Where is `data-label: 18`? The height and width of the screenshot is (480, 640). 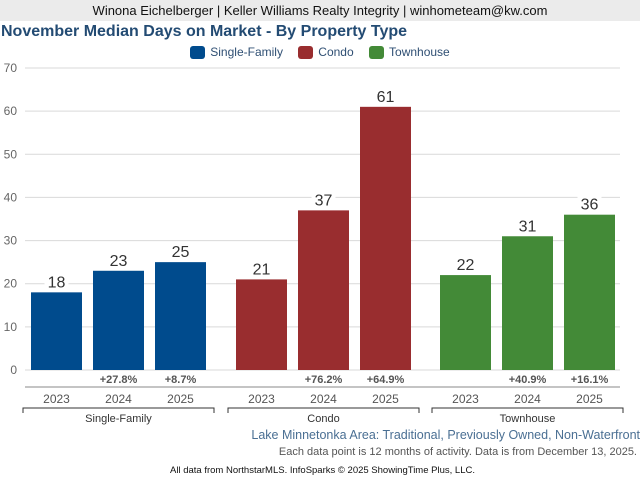 data-label: 18 is located at coordinates (57, 282).